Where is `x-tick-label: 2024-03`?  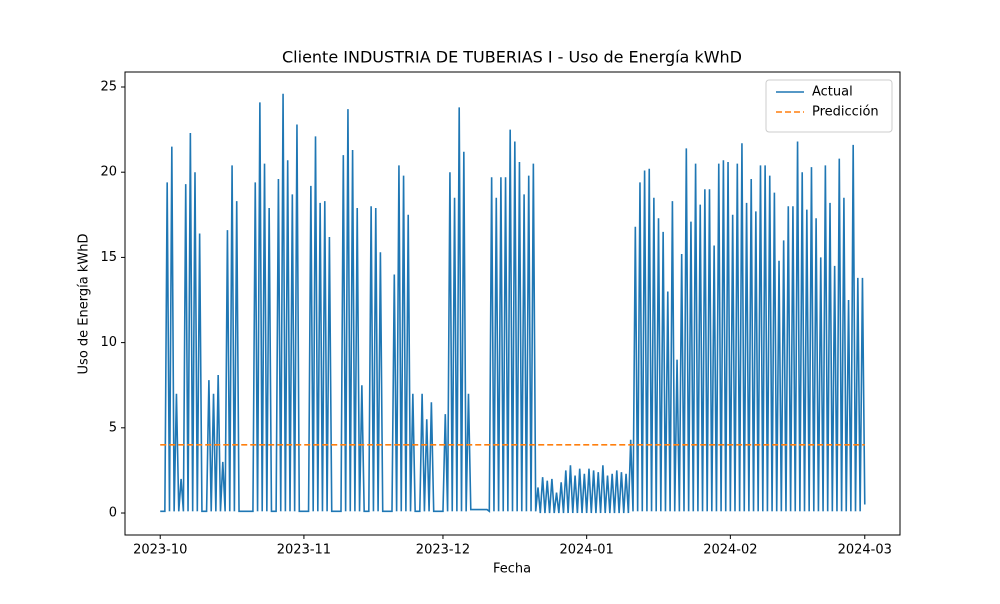
x-tick-label: 2024-03 is located at coordinates (865, 550).